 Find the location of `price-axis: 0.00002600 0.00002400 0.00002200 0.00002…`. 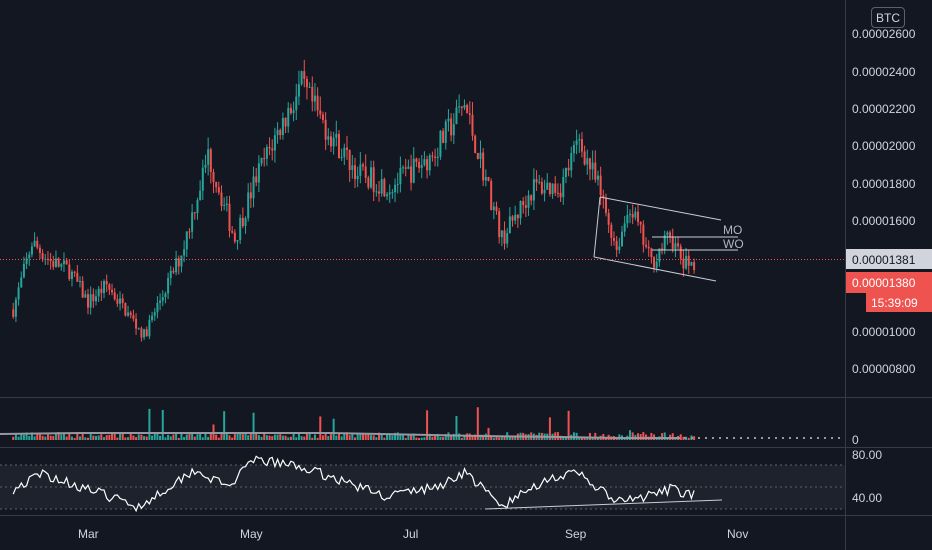

price-axis: 0.00002600 0.00002400 0.00002200 0.00002… is located at coordinates (884, 201).